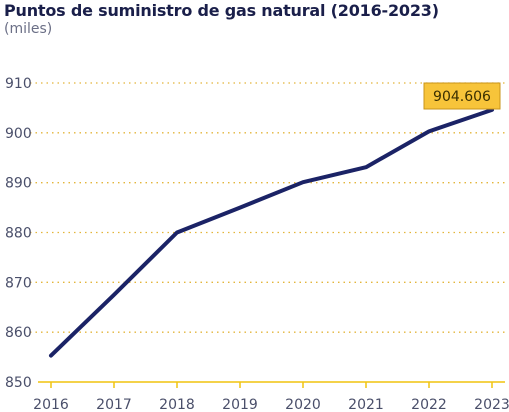 The height and width of the screenshot is (412, 509). What do you see at coordinates (18, 184) in the screenshot?
I see `y-tick-label: 890` at bounding box center [18, 184].